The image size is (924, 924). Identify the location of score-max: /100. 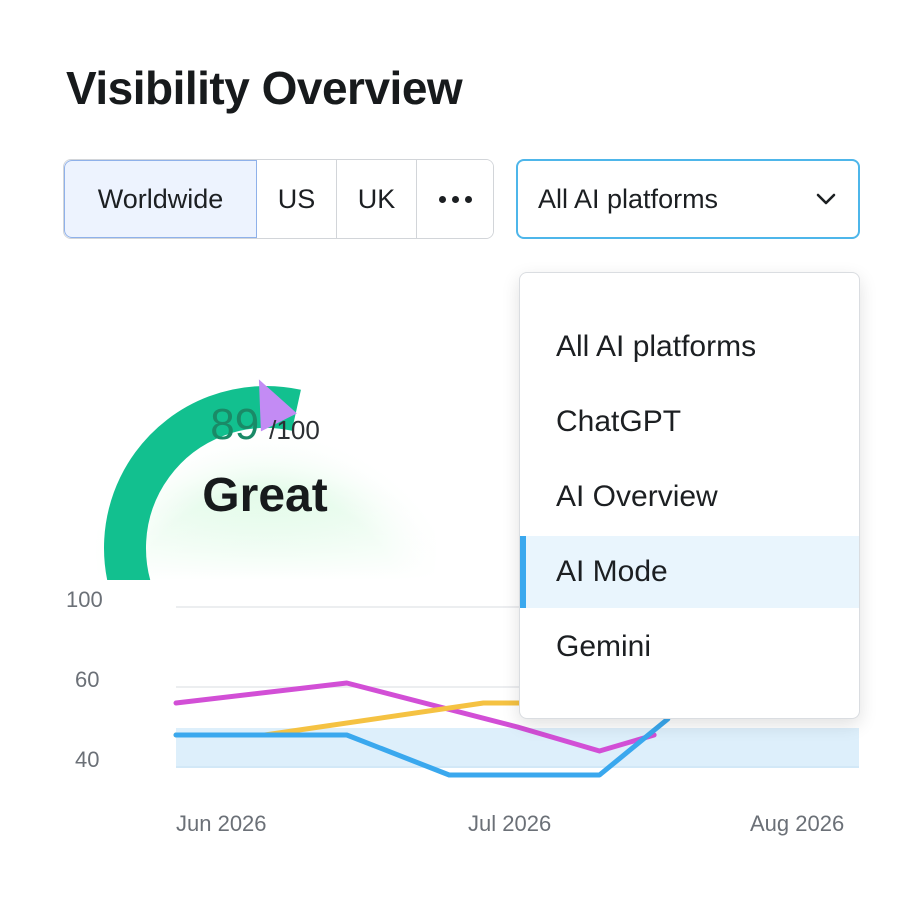
(294, 430).